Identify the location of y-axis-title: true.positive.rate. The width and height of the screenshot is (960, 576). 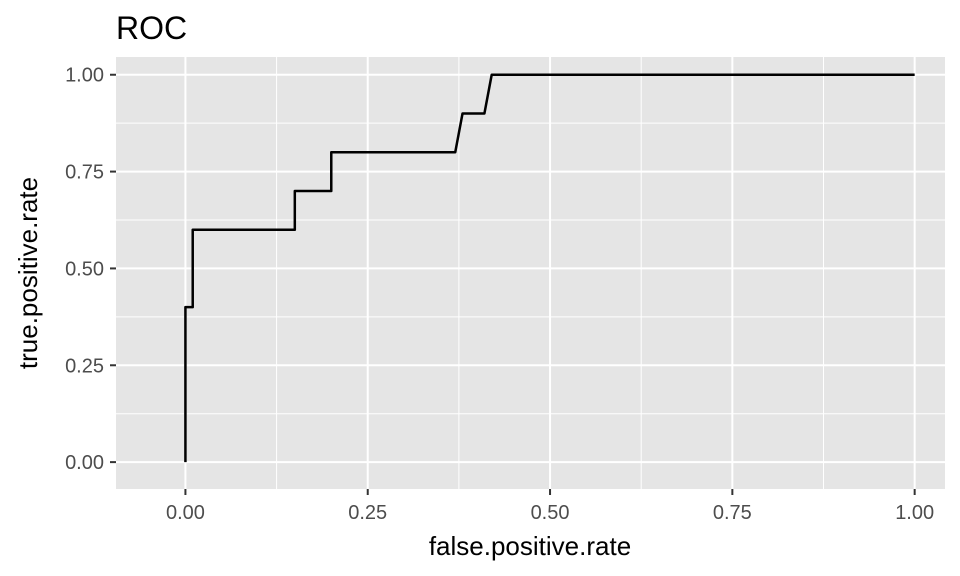
(28, 273).